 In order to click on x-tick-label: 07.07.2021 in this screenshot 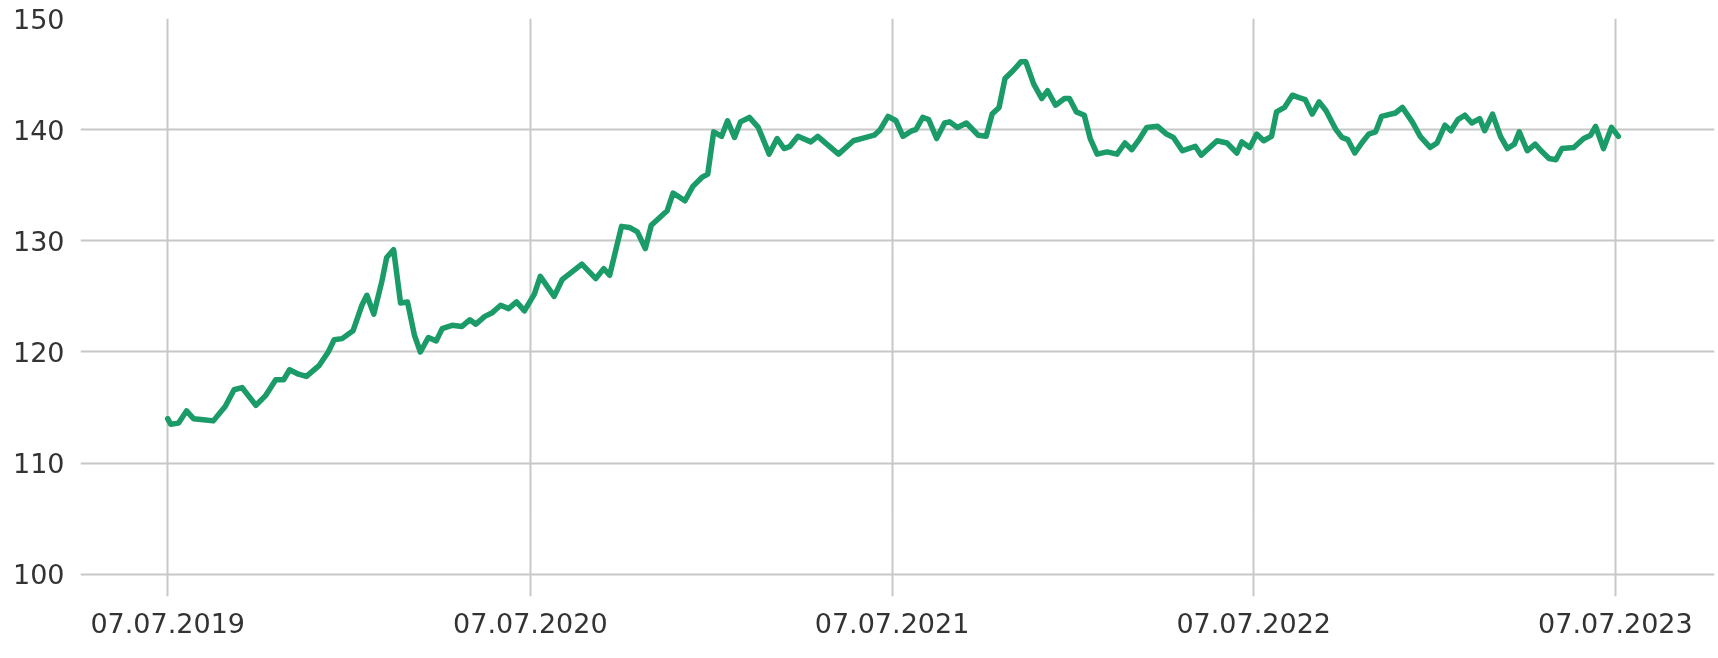, I will do `click(892, 623)`.